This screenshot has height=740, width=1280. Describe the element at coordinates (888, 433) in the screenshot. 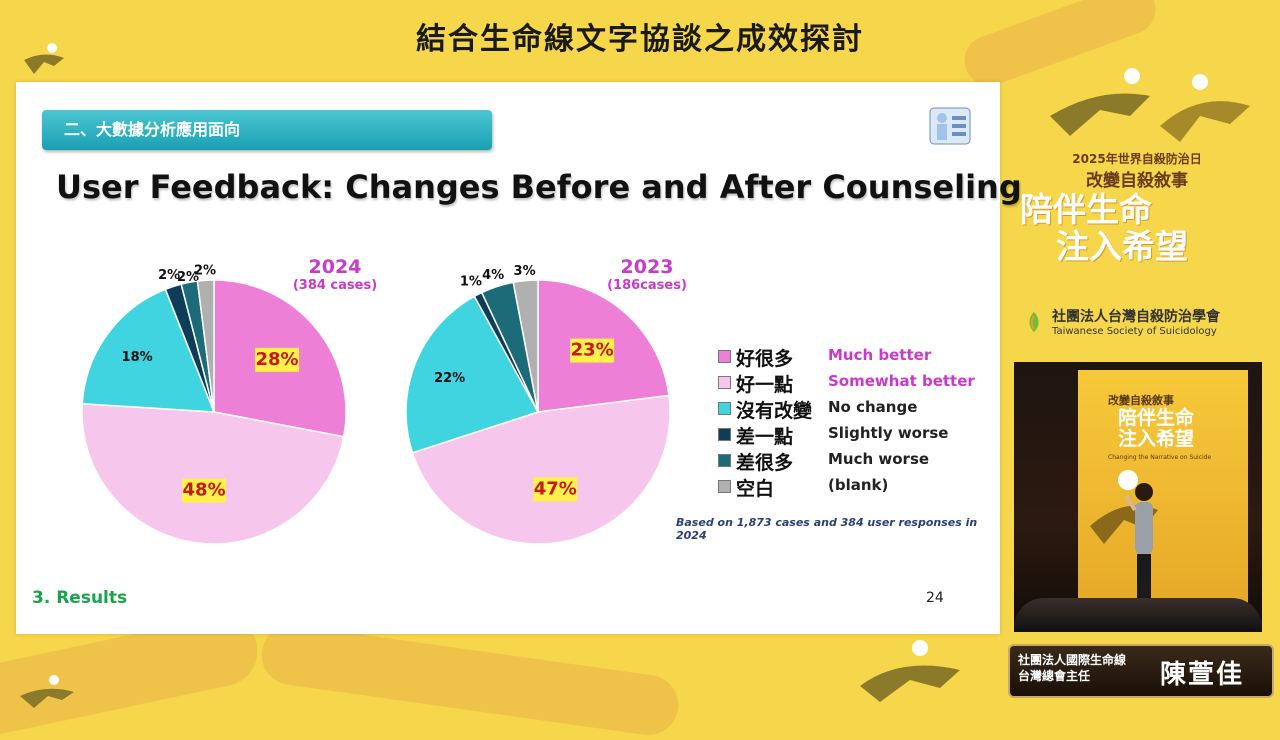

I see `legend-label-en: Slightly worse` at that location.